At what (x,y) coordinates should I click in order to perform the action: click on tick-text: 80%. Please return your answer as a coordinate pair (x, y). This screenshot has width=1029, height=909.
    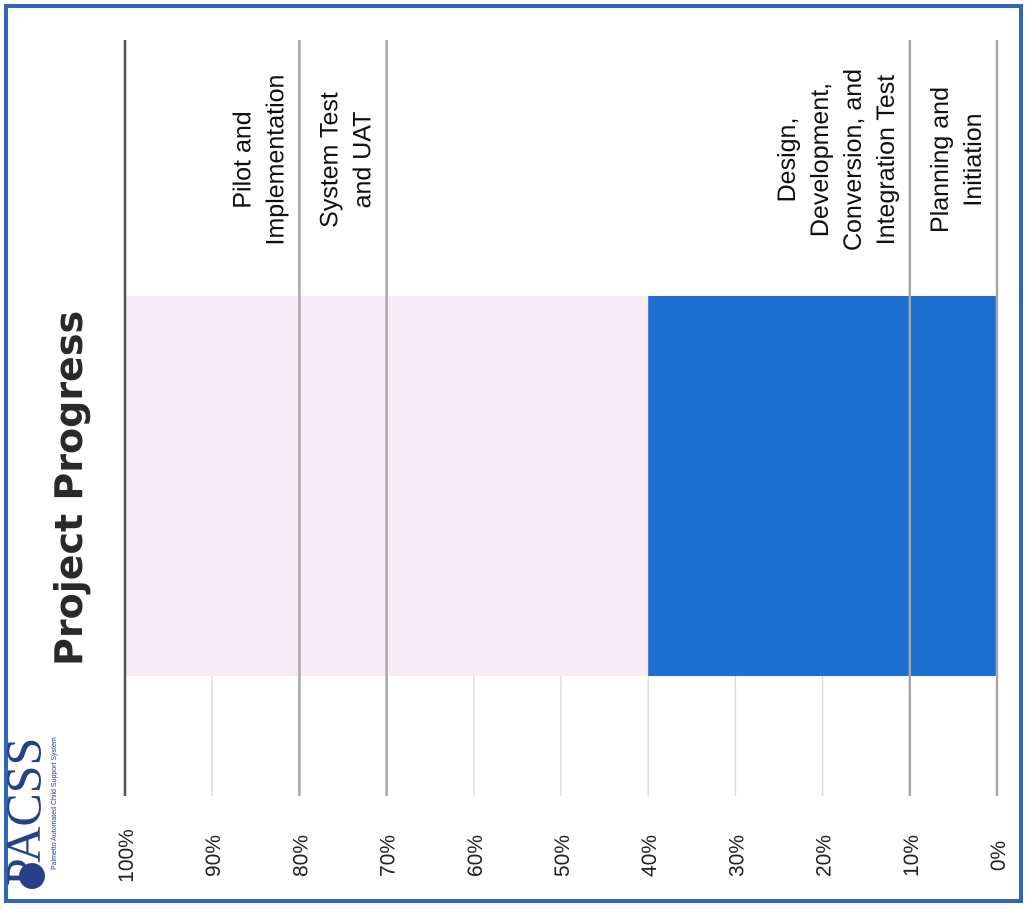
    Looking at the image, I should click on (300, 856).